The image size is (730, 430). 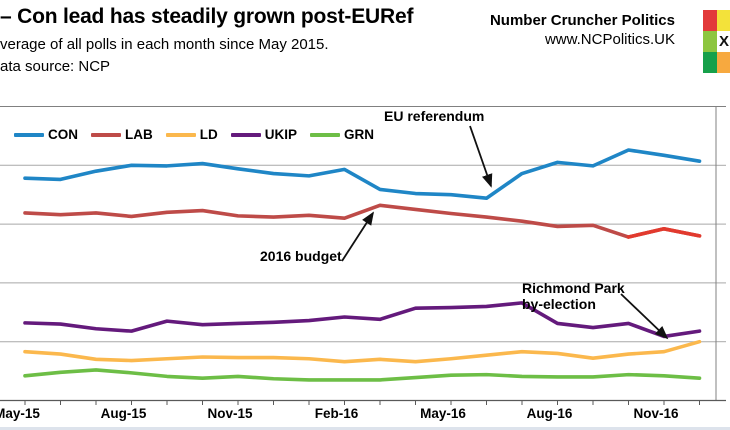 I want to click on annotation-richmond-park: Richmond Park by-election, so click(x=573, y=296).